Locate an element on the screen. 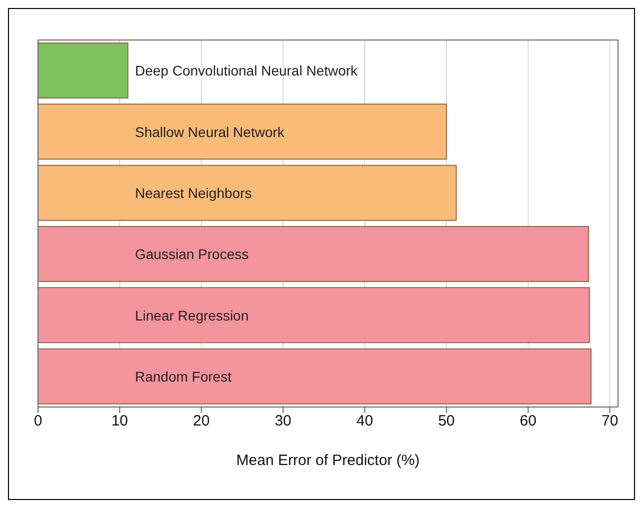 The width and height of the screenshot is (641, 508). x-tick-label: 0 is located at coordinates (38, 421).